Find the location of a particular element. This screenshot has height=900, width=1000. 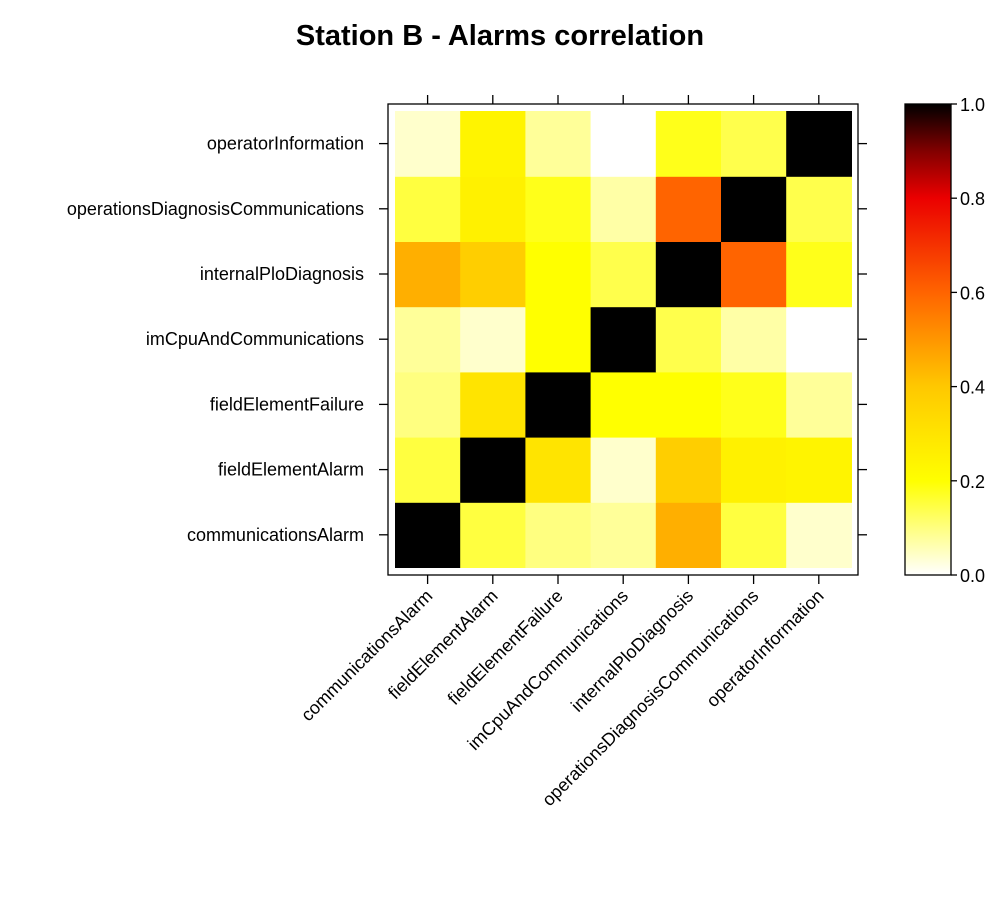

colorbar-gradient is located at coordinates (928, 339).